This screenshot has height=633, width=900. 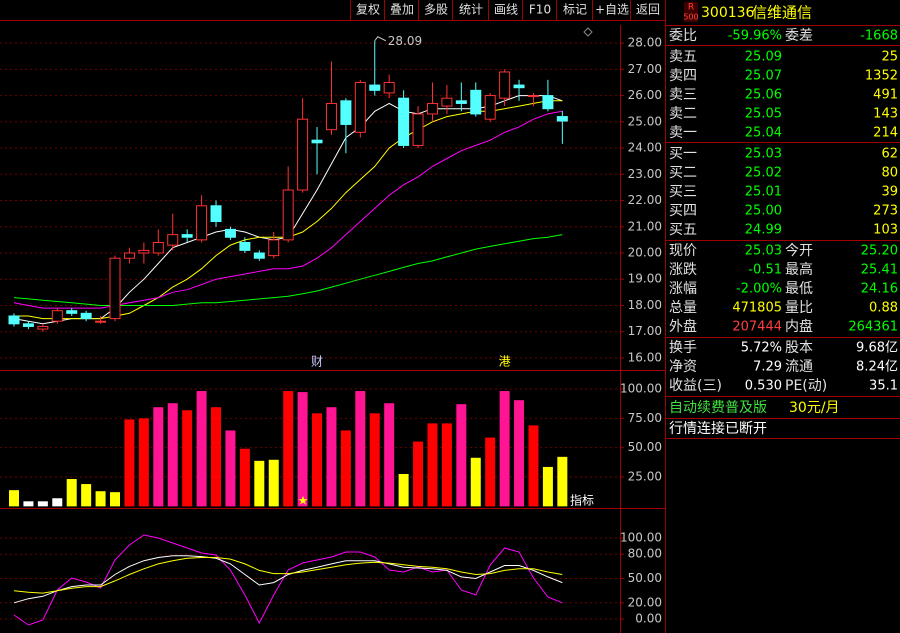 What do you see at coordinates (757, 327) in the screenshot?
I see `quote-value: 207444` at bounding box center [757, 327].